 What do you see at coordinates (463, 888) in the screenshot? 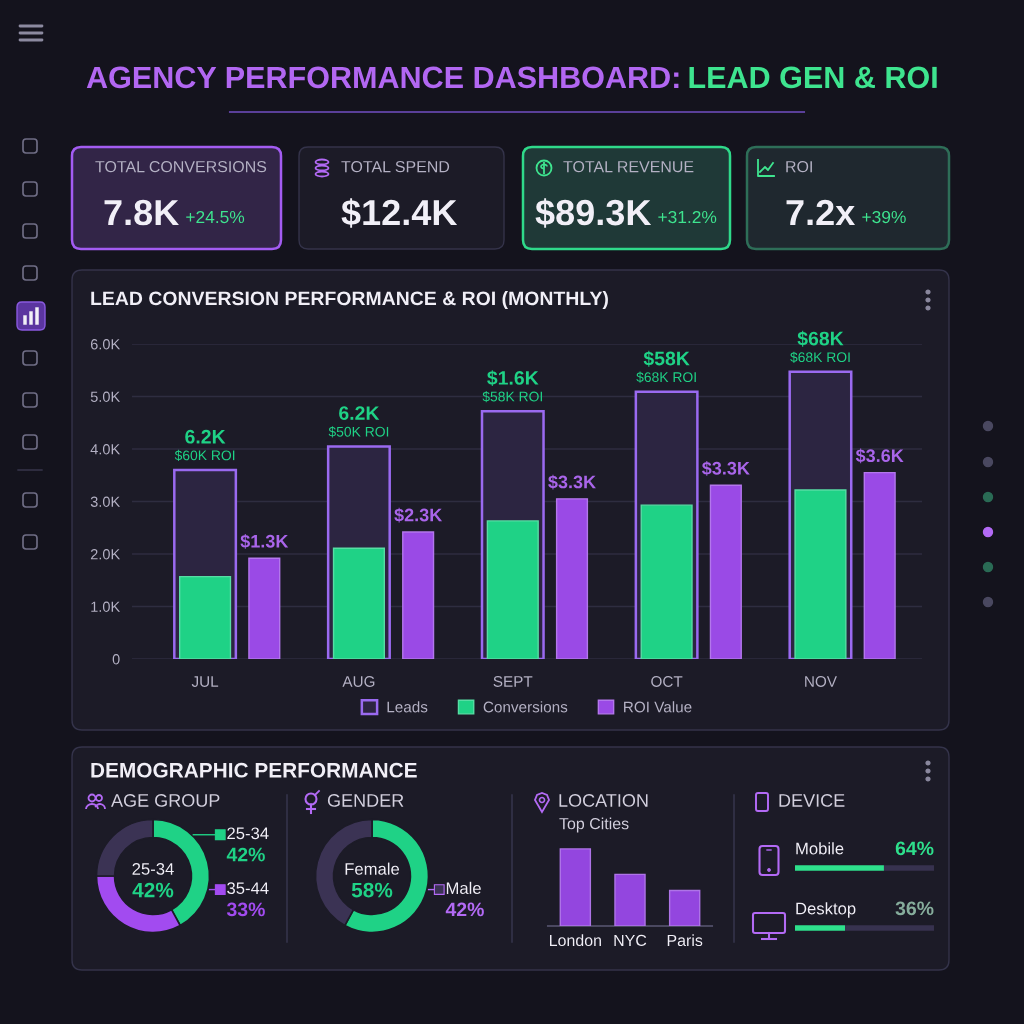
I see `legend-label: Male` at bounding box center [463, 888].